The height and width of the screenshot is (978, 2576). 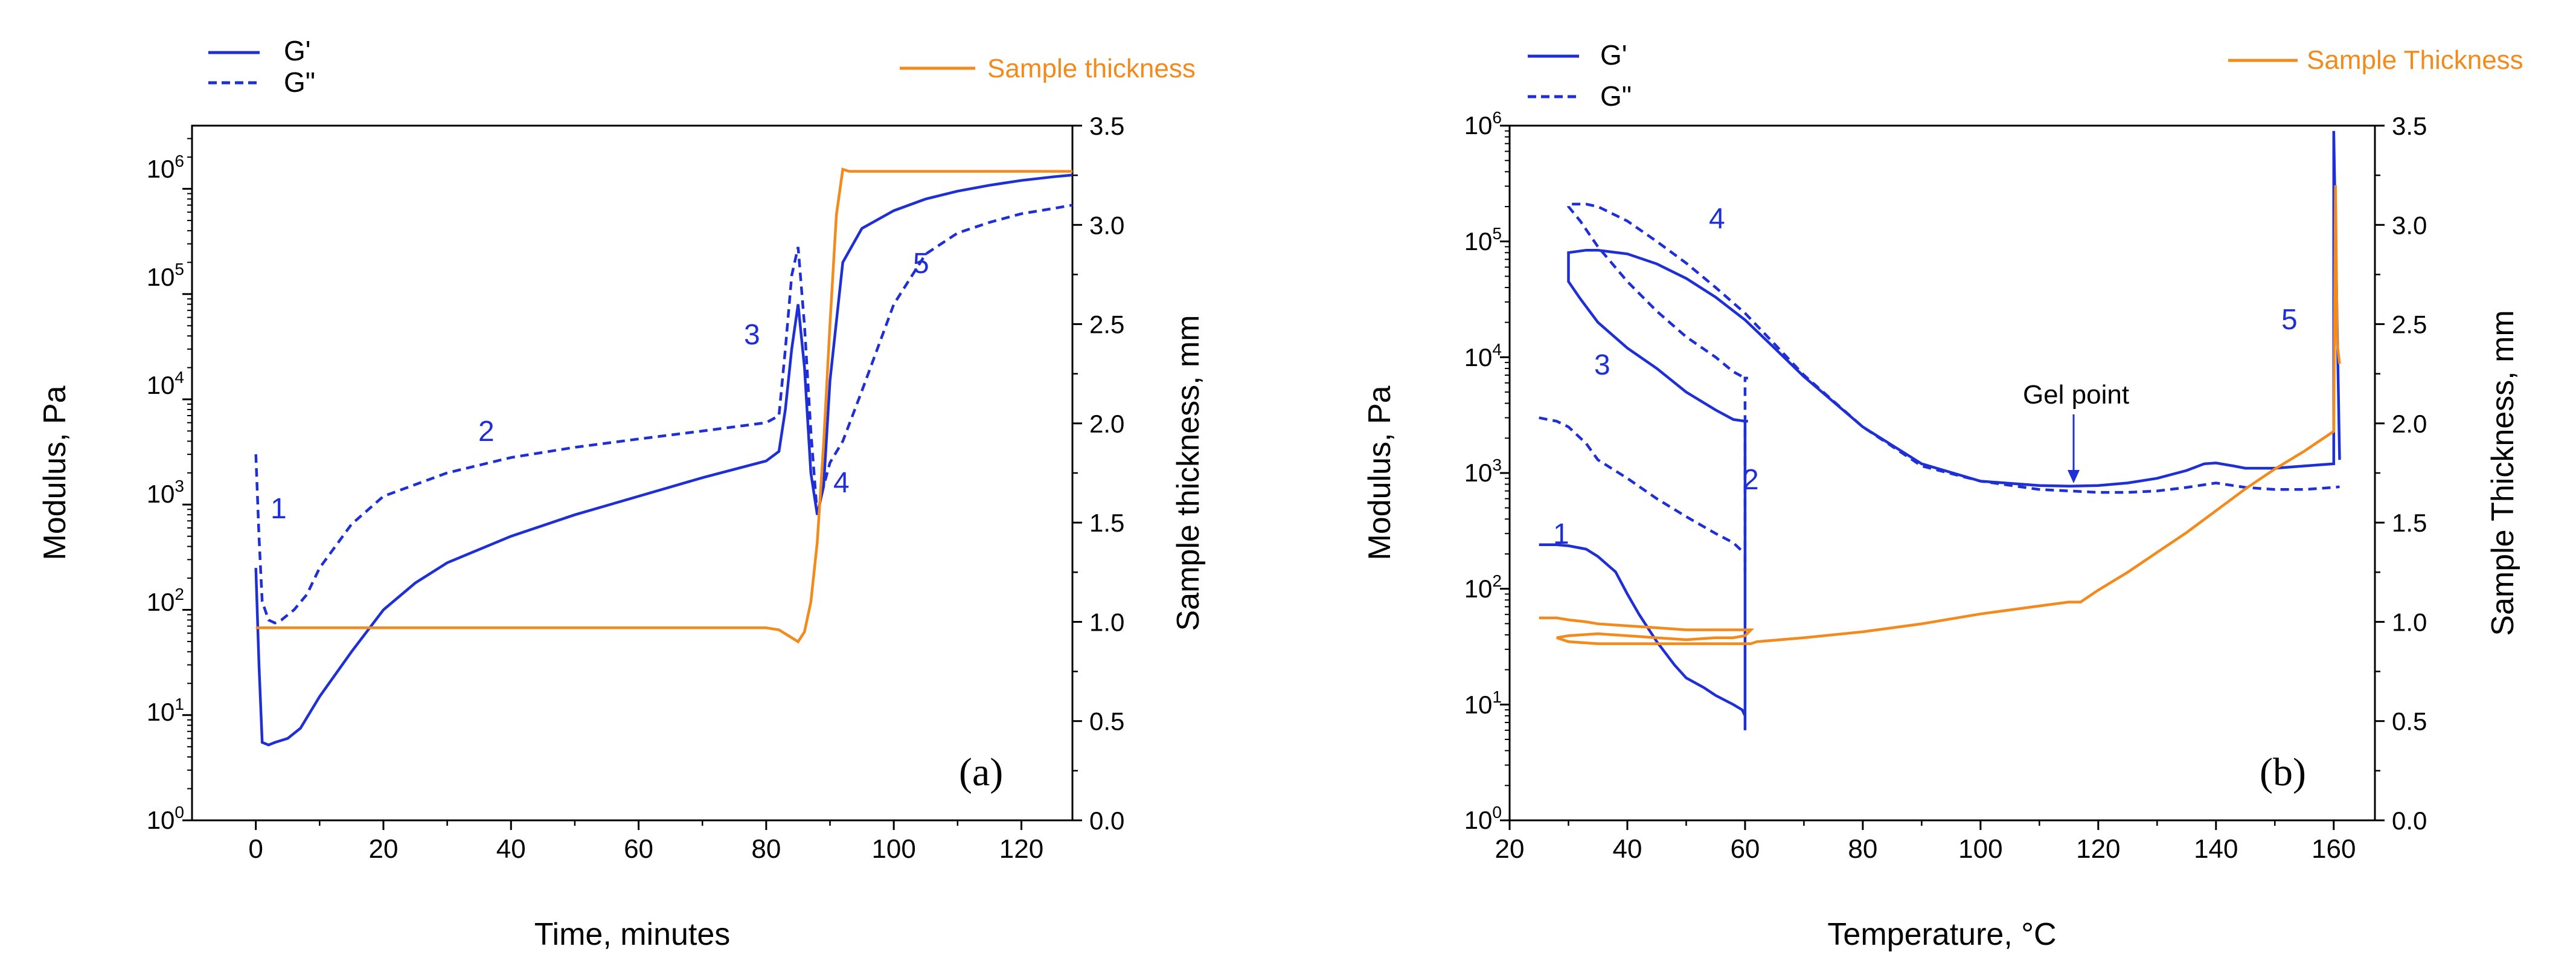 What do you see at coordinates (1939, 387) in the screenshot?
I see `series-line-gdoubleprime-b` at bounding box center [1939, 387].